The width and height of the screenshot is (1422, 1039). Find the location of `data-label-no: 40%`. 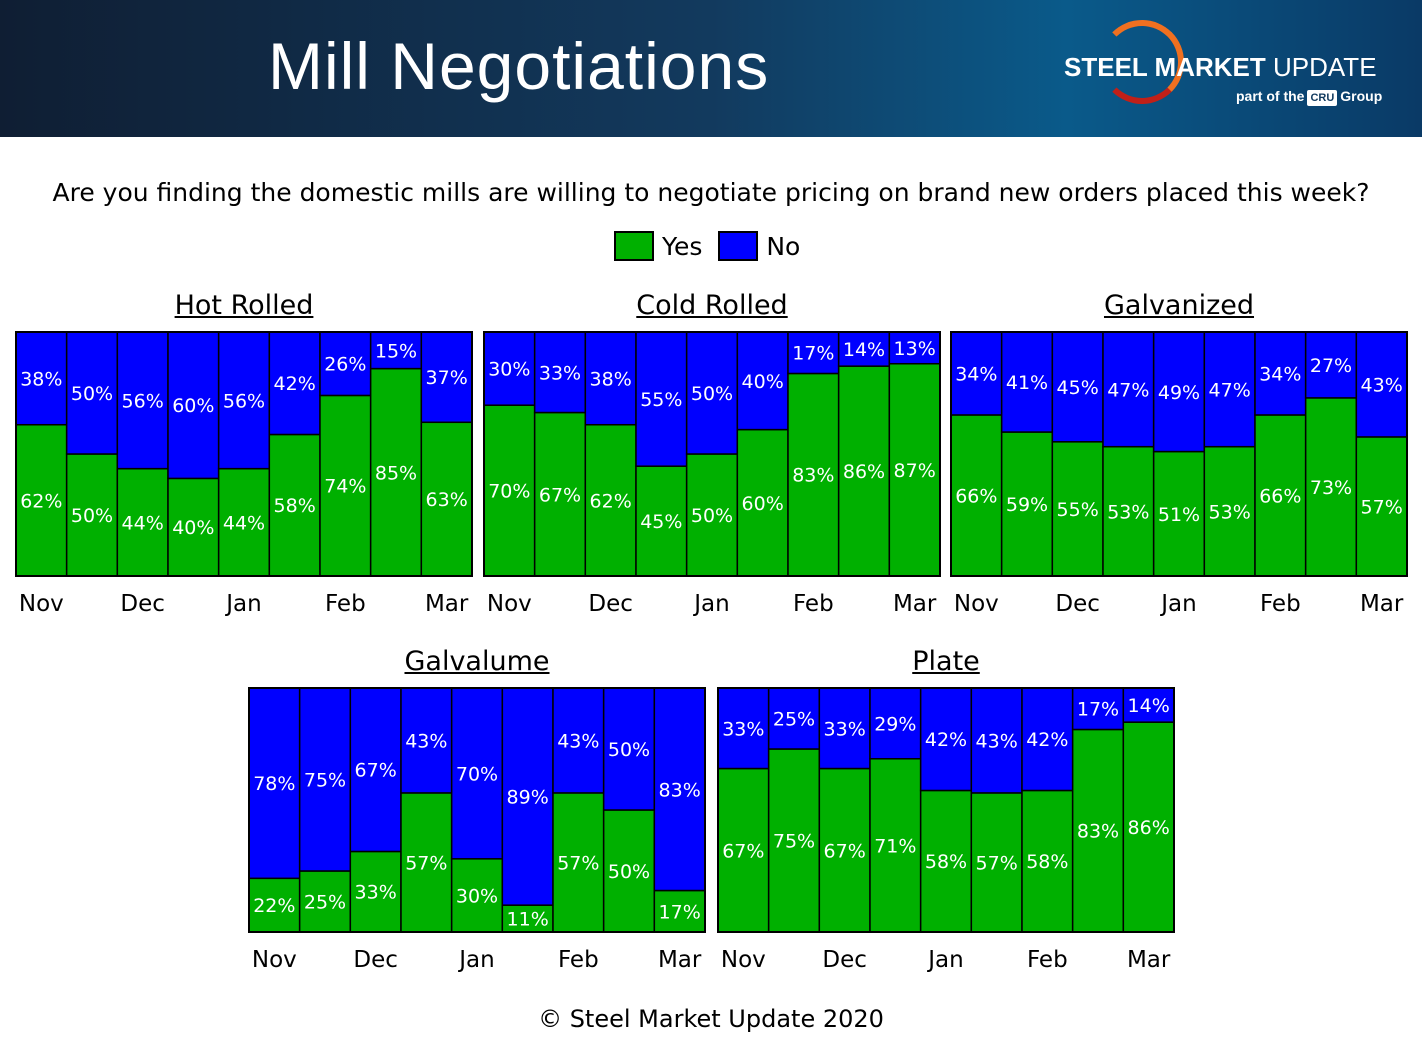

data-label-no: 40% is located at coordinates (763, 382).